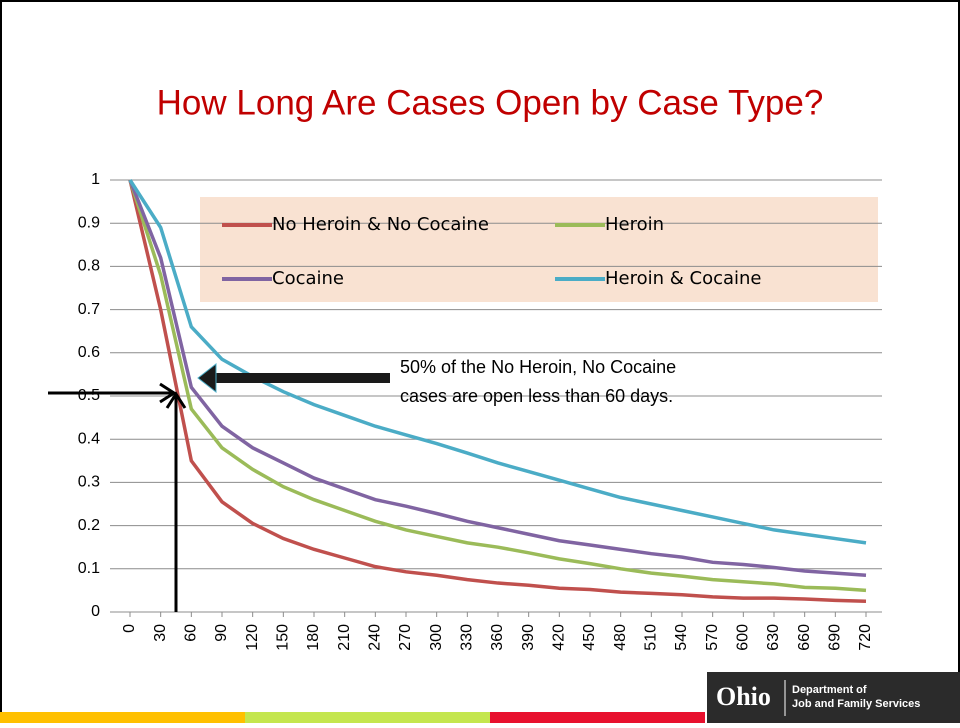  I want to click on department: Job and Family Services, so click(856, 704).